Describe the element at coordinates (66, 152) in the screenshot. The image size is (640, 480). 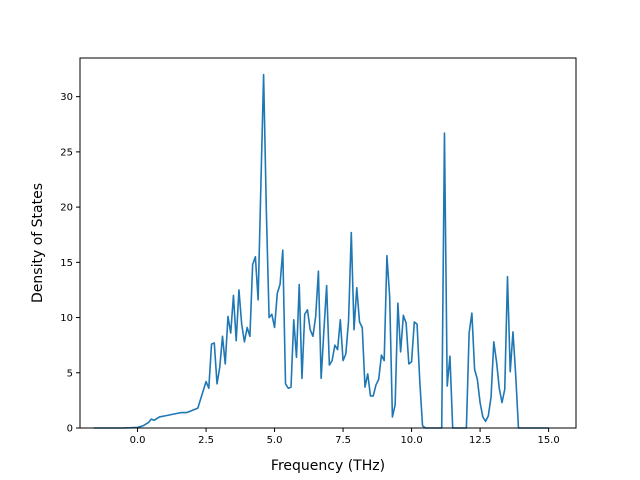
I see `y-tick-label: 25` at that location.